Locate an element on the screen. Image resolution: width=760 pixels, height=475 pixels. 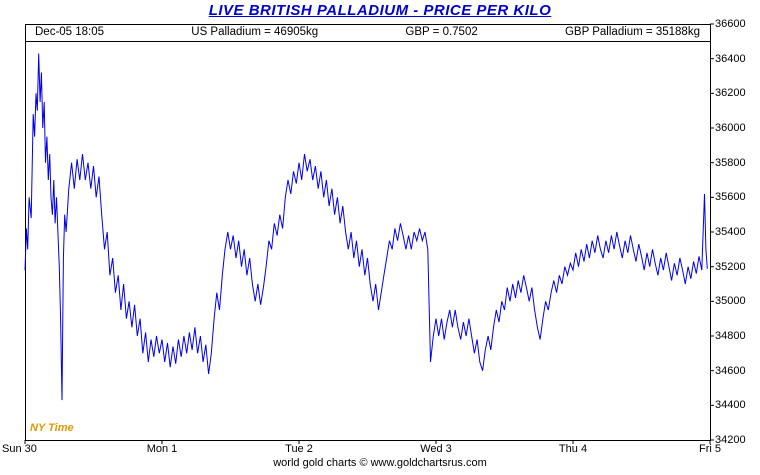
gbp-palladium-quote: GBP Palladium = 35188kg is located at coordinates (632, 32).